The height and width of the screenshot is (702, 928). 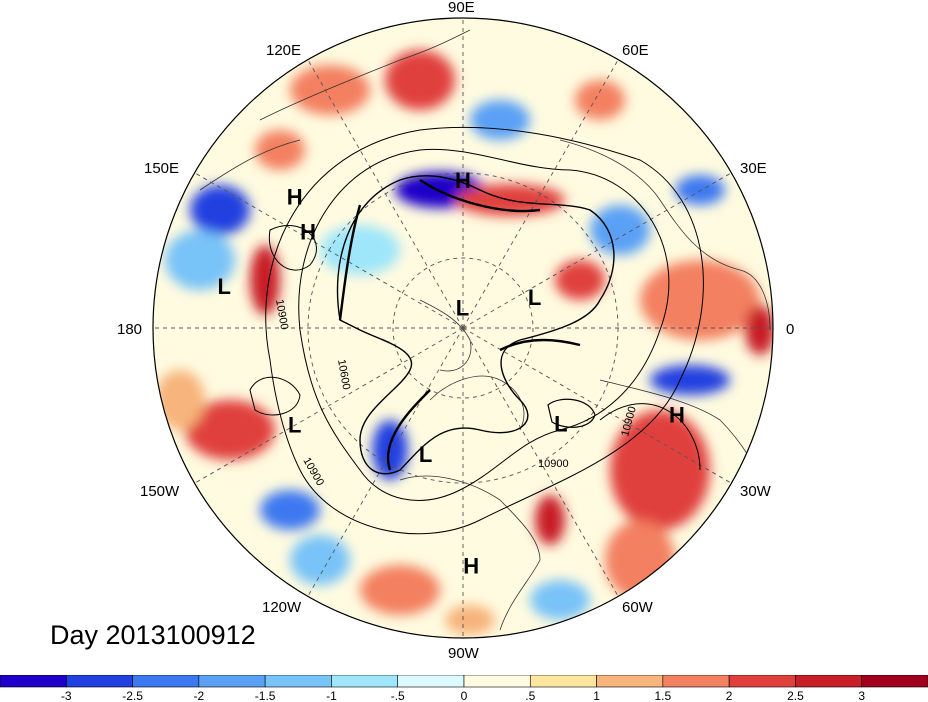 I want to click on colorbar-tick-label: 3, so click(x=861, y=695).